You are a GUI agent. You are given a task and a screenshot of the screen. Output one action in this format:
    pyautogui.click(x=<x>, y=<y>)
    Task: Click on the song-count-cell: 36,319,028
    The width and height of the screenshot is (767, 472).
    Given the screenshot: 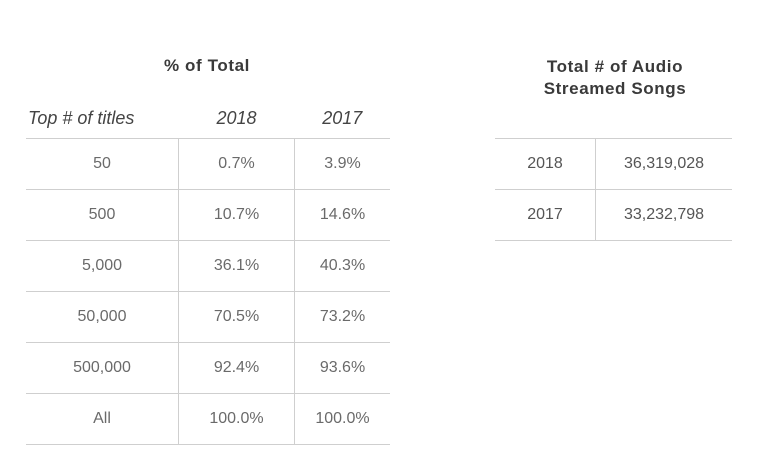 What is the action you would take?
    pyautogui.click(x=663, y=164)
    